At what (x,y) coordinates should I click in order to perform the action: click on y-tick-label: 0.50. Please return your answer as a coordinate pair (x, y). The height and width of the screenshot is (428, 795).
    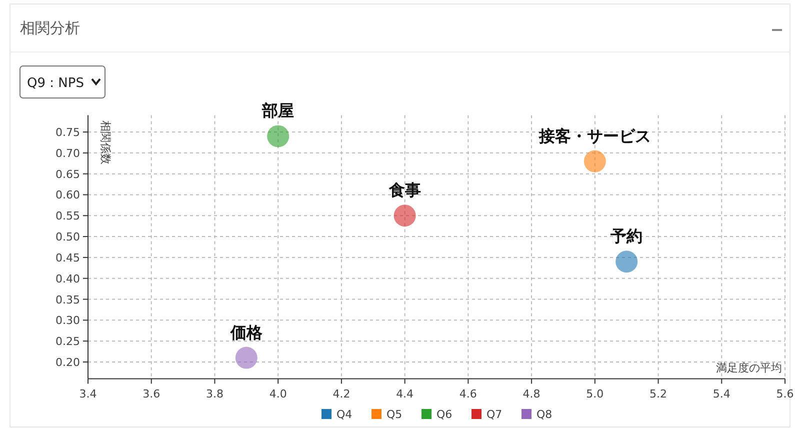
    Looking at the image, I should click on (68, 237).